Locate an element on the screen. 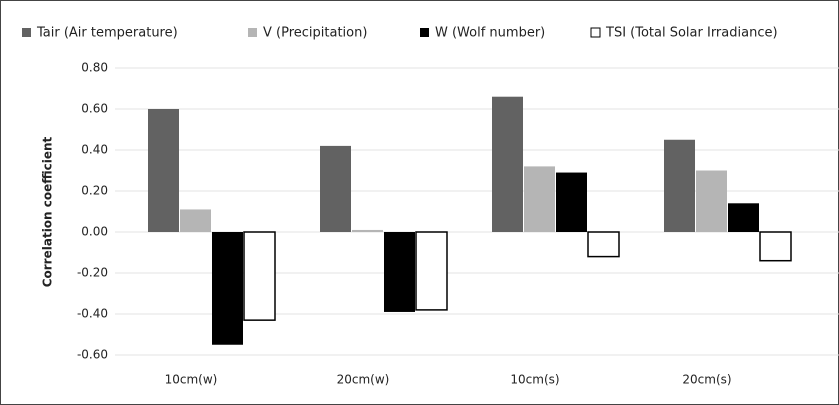 This screenshot has height=405, width=839. x-tick-label: 10cm(s) is located at coordinates (534, 380).